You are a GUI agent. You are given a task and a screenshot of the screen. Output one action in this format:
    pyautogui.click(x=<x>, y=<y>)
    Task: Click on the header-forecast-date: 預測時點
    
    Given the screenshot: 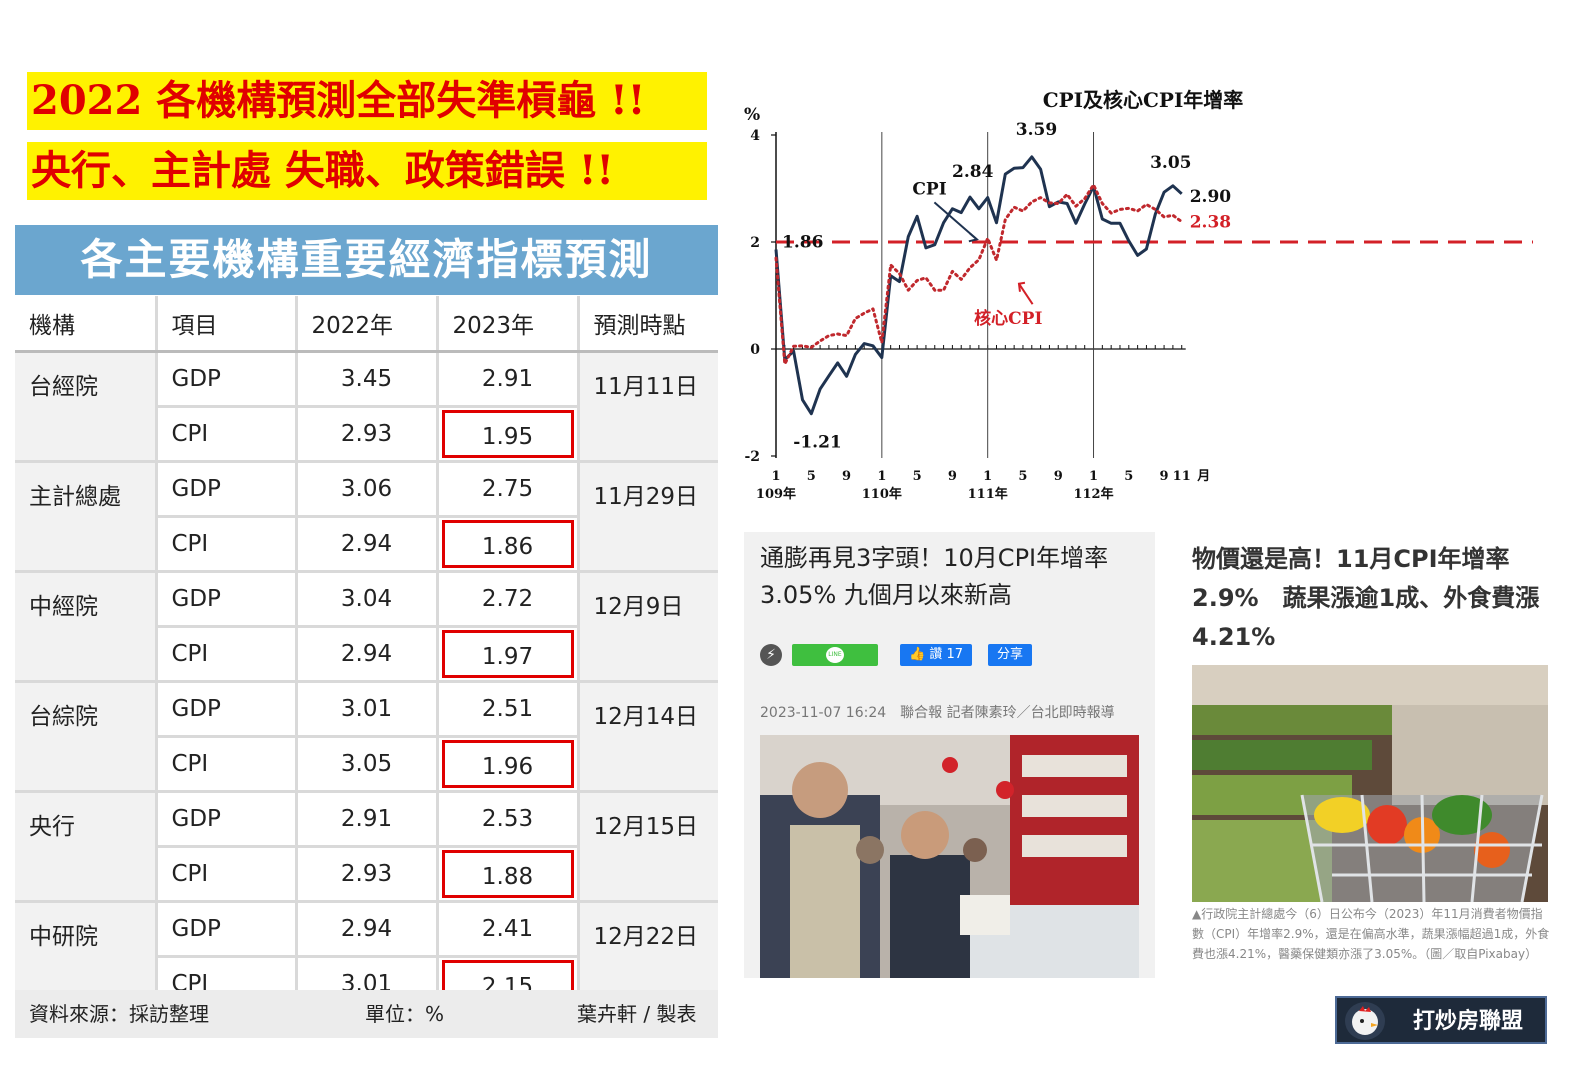 What is the action you would take?
    pyautogui.click(x=648, y=324)
    